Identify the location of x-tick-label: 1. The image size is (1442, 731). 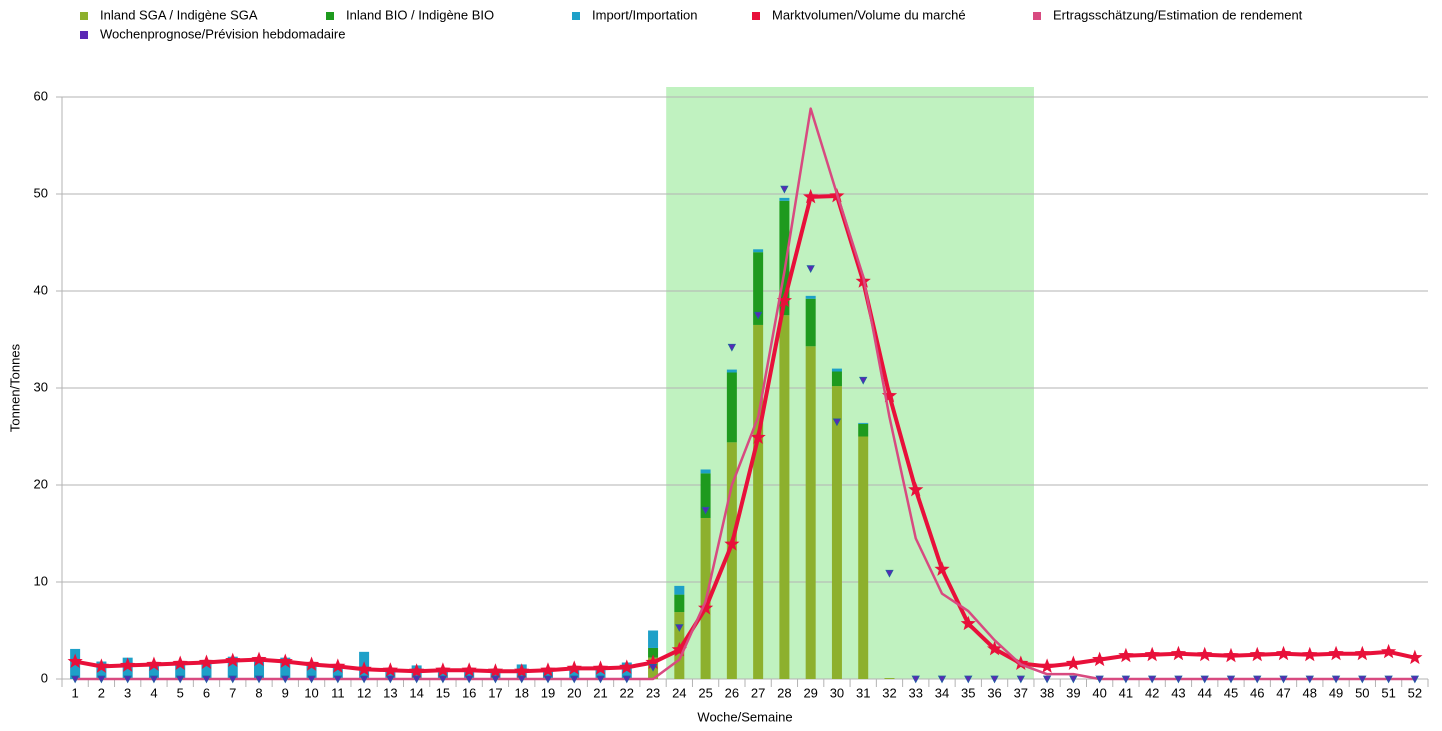
(75, 692).